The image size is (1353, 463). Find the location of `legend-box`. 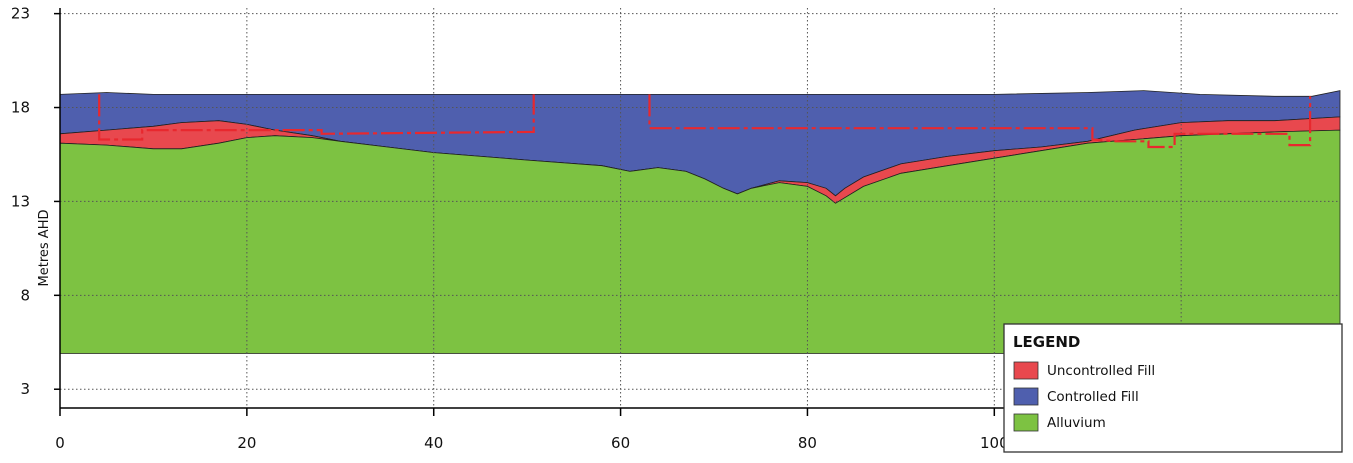

legend-box is located at coordinates (1173, 388).